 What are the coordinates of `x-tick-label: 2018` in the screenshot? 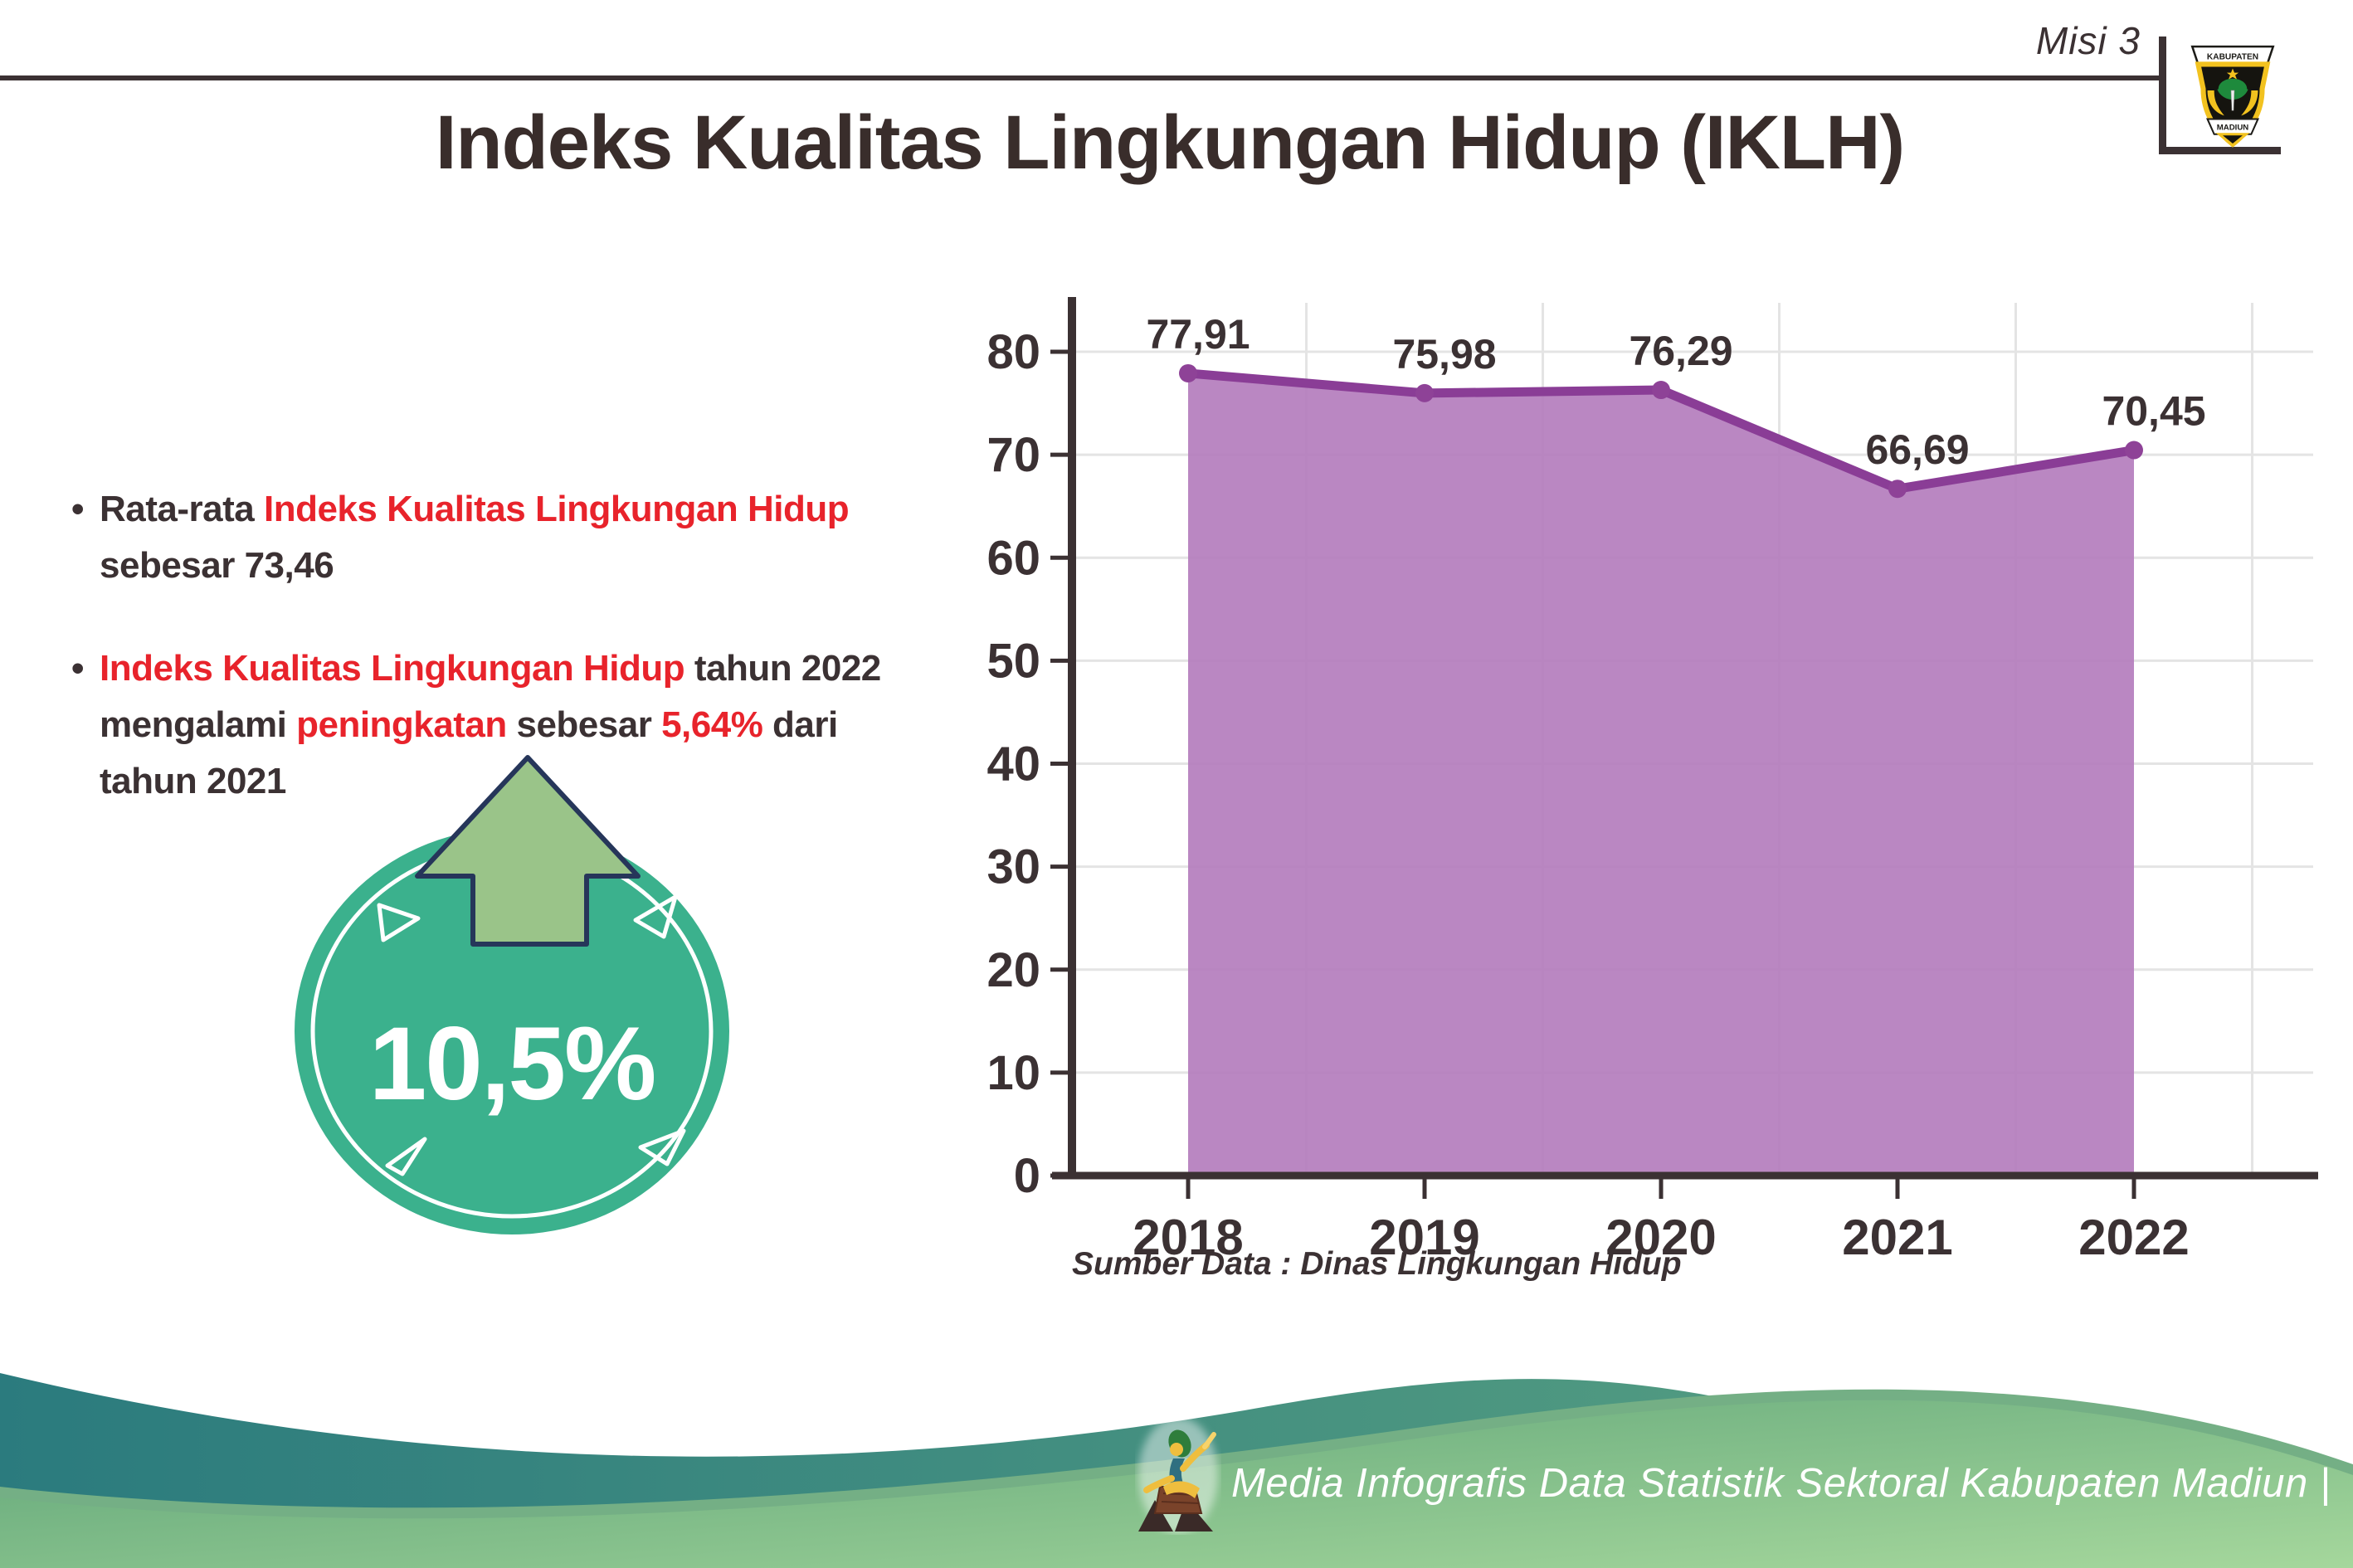 It's located at (1188, 1237).